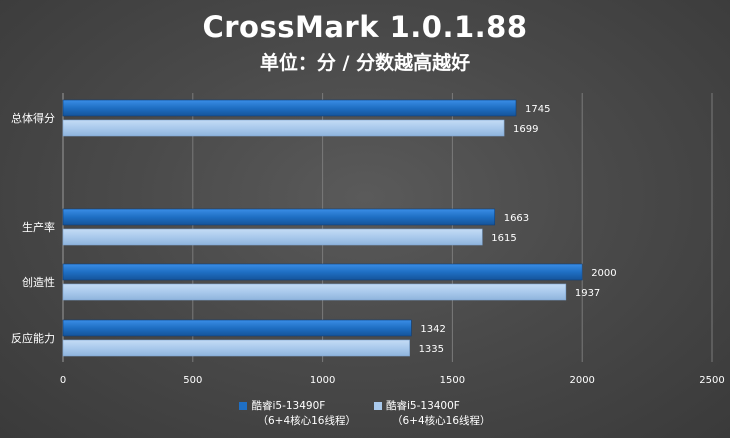  Describe the element at coordinates (452, 380) in the screenshot. I see `x-tick-label: 1500` at that location.